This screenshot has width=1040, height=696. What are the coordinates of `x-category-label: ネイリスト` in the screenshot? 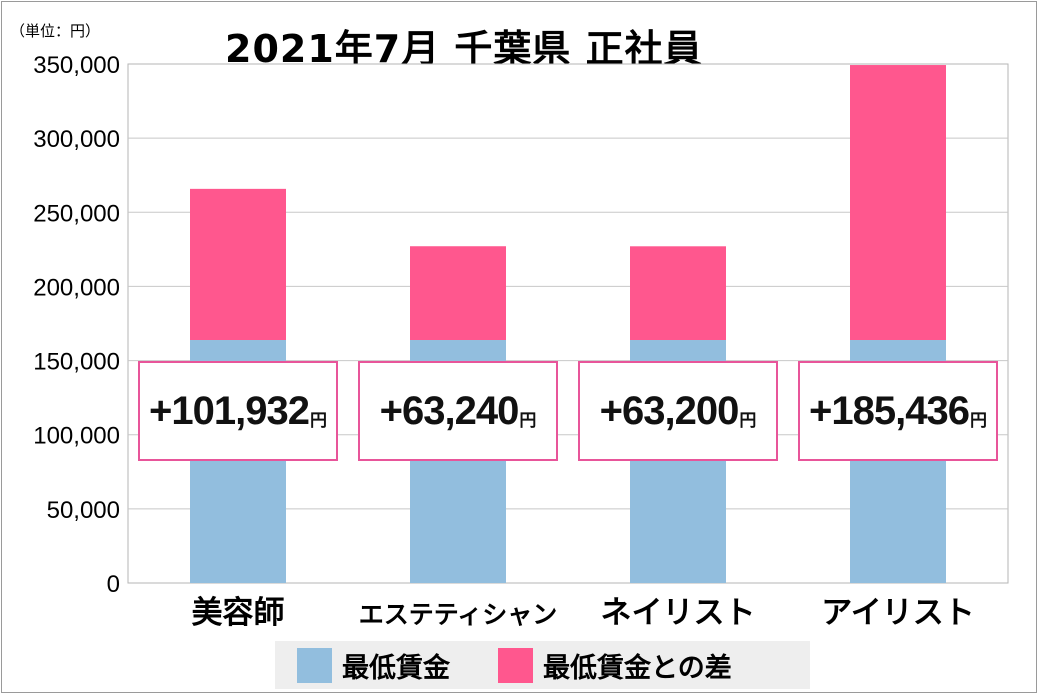 It's located at (678, 613).